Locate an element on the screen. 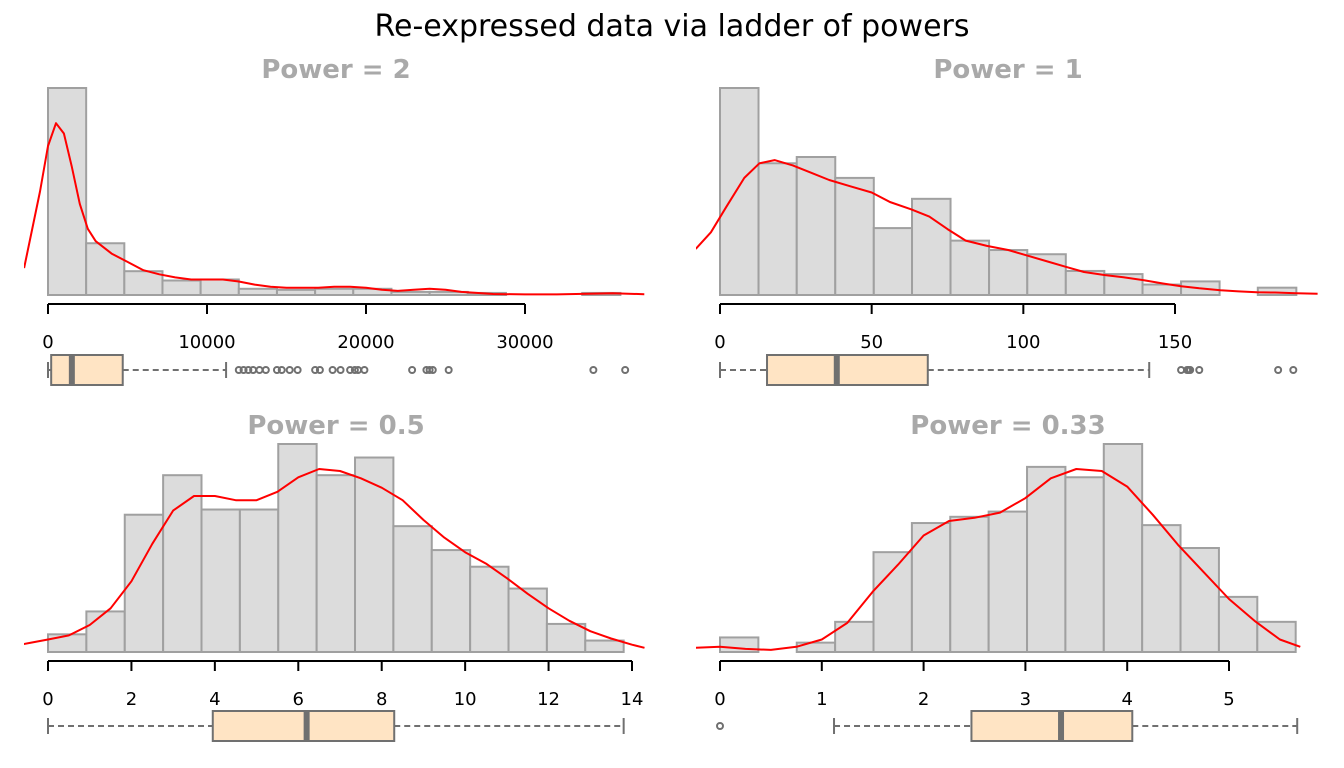 The height and width of the screenshot is (768, 1344). x-axis: 0 10000 20000 30000 is located at coordinates (298, 328).